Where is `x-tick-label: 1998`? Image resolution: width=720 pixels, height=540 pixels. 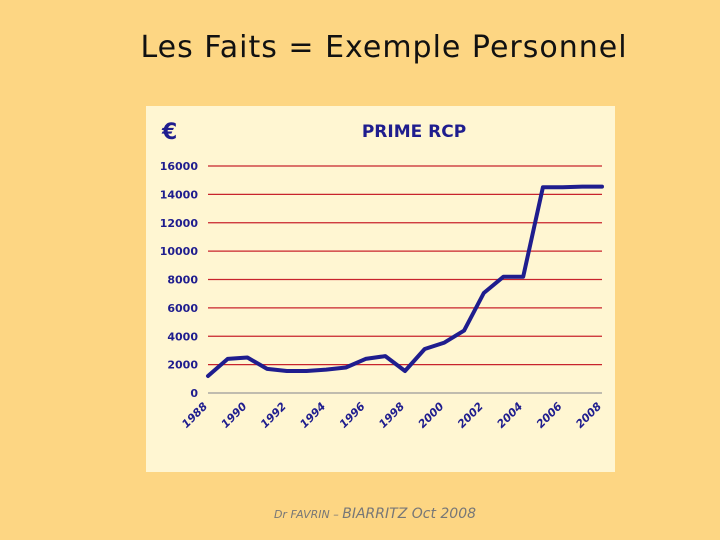 x-tick-label: 1998 is located at coordinates (391, 415).